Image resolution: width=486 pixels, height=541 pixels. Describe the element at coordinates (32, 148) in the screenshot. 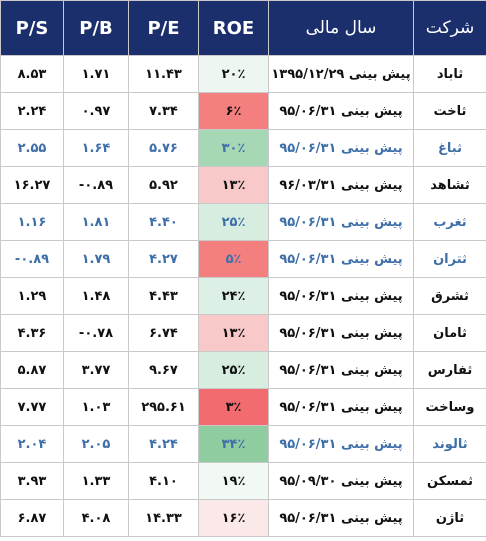

I see `cell-ps: ۲.۵۵` at that location.